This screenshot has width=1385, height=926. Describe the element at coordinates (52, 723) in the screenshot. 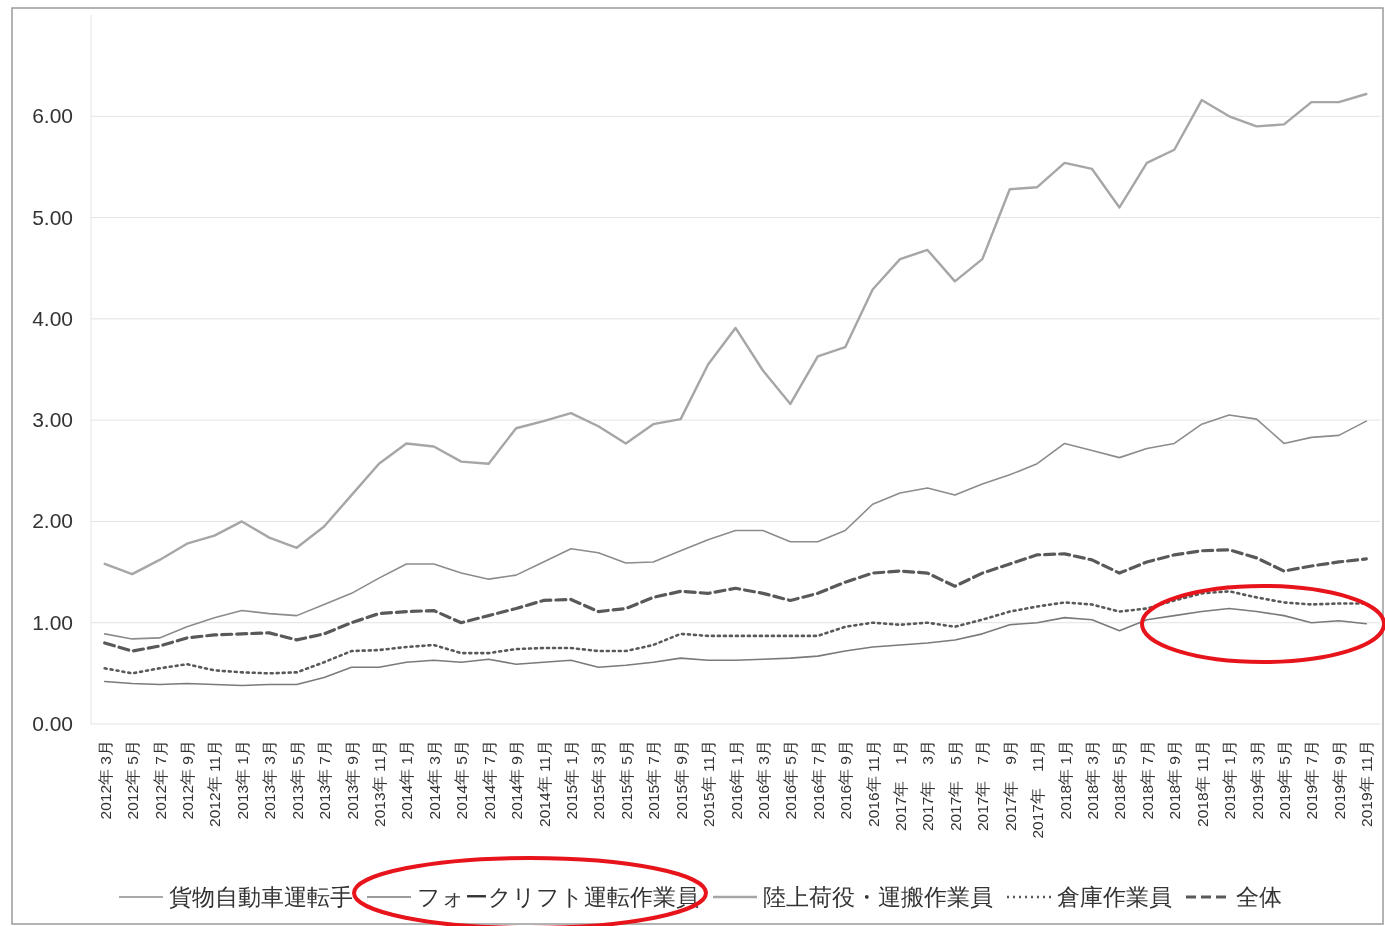

I see `y-tick-label: 0.00` at that location.